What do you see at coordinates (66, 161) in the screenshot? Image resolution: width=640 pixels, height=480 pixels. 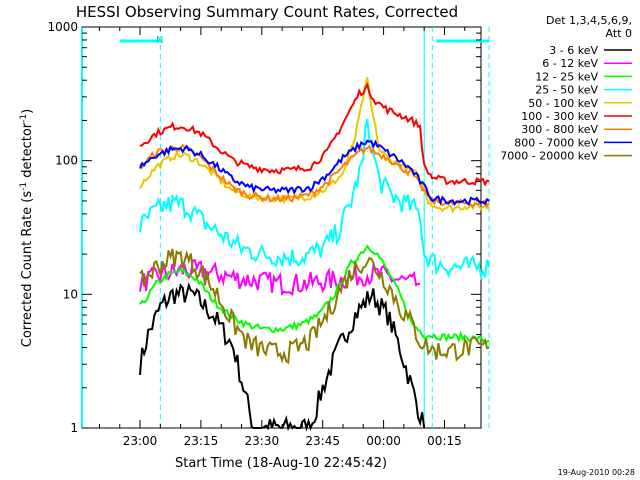 I see `y-tick-label: 100` at bounding box center [66, 161].